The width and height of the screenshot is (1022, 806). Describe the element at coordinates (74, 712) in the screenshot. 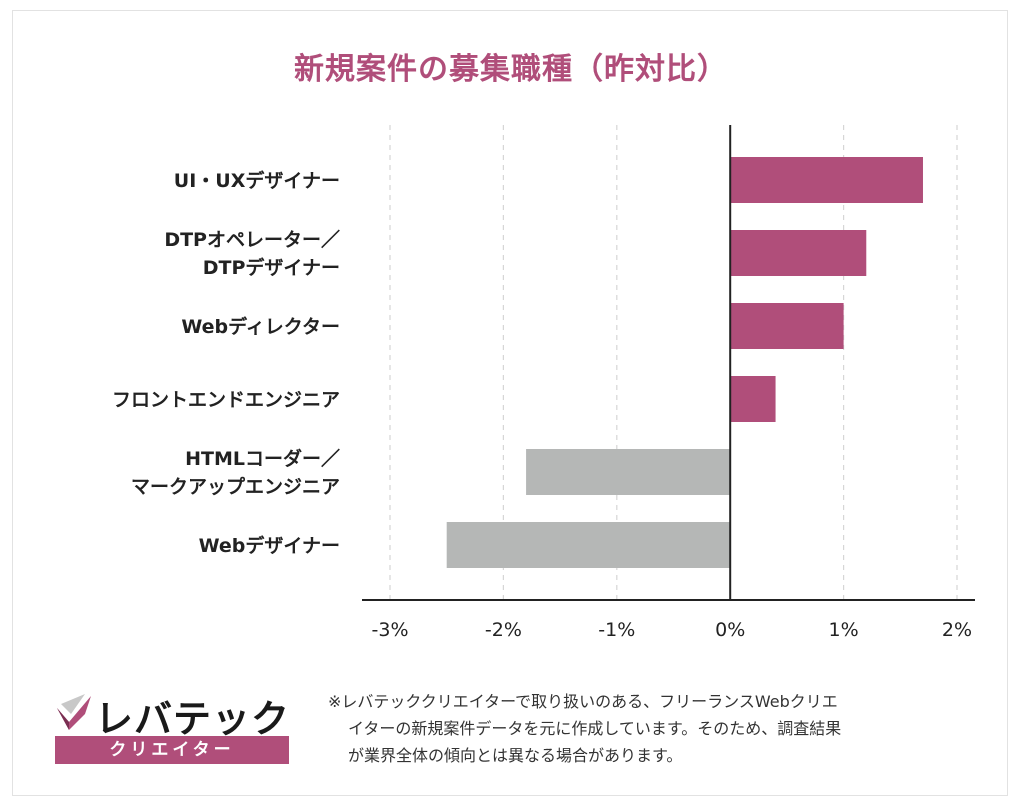

I see `logo-check-icon` at that location.